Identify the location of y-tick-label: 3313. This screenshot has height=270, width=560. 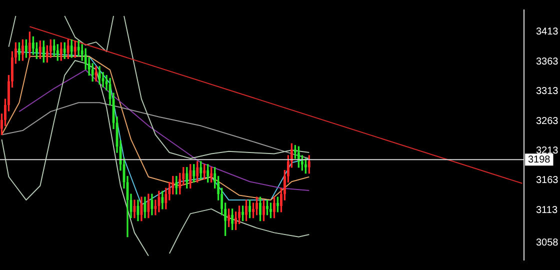
(547, 92).